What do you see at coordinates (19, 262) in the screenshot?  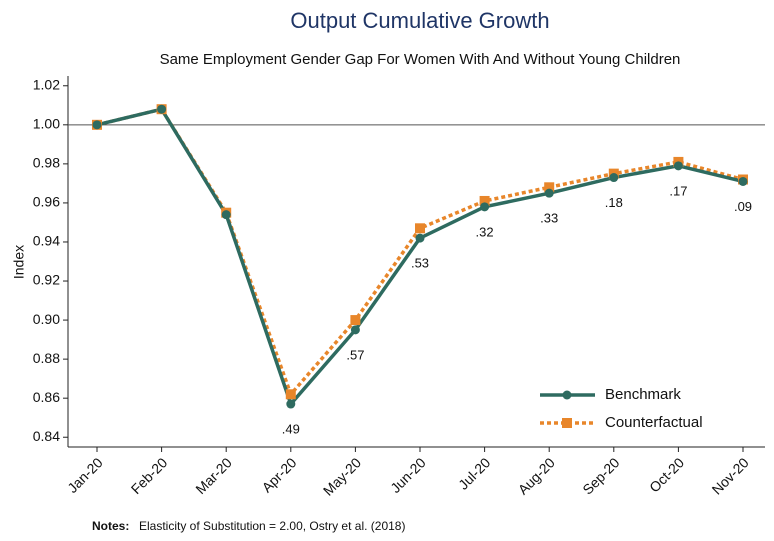 I see `y-axis-label: Index` at bounding box center [19, 262].